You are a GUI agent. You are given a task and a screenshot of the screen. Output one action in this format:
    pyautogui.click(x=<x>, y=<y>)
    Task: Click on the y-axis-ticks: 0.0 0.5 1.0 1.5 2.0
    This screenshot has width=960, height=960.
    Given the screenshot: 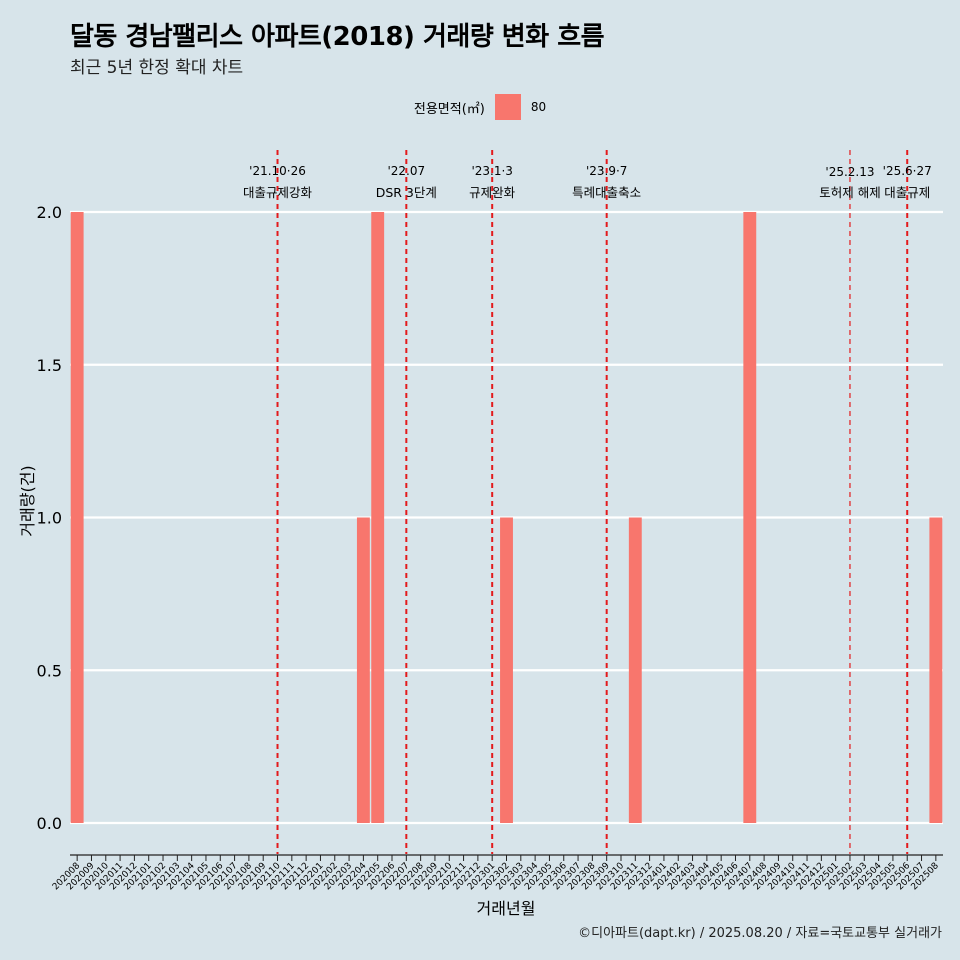 What is the action you would take?
    pyautogui.click(x=49, y=518)
    